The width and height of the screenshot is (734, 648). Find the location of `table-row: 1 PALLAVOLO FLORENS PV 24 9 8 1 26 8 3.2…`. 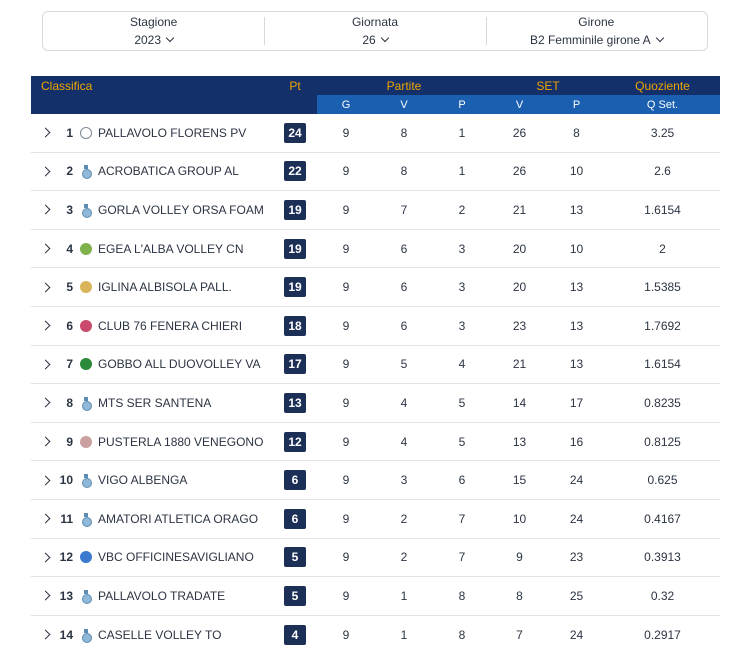

table-row: 1 PALLAVOLO FLORENS PV 24 9 8 1 26 8 3.2… is located at coordinates (375, 133).